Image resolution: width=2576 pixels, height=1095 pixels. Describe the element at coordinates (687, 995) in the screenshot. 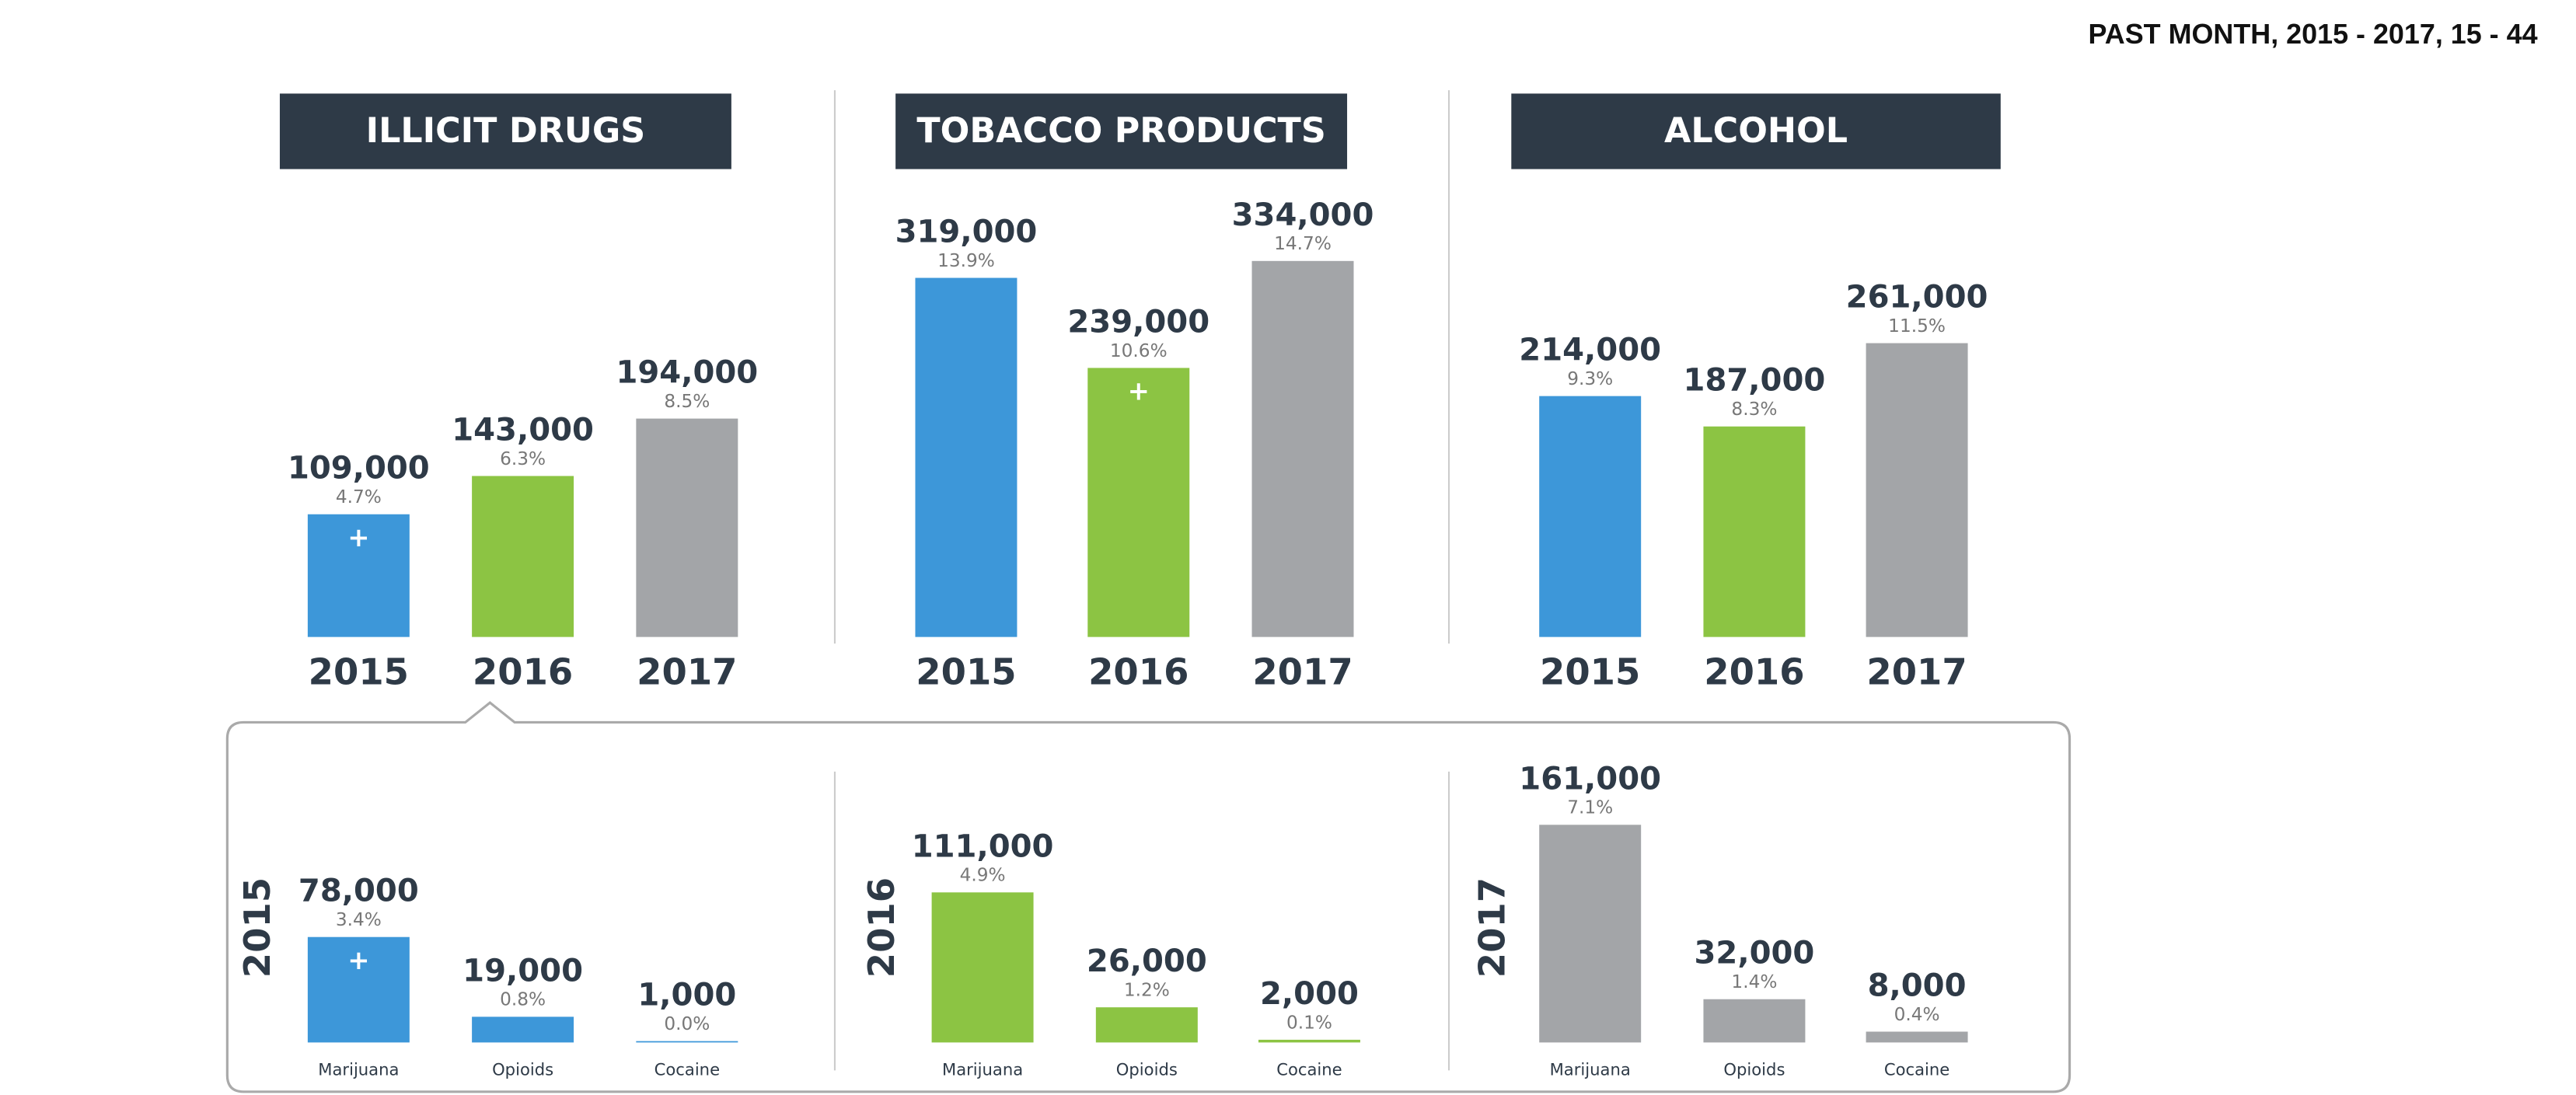

I see `value-label: 1,000` at that location.